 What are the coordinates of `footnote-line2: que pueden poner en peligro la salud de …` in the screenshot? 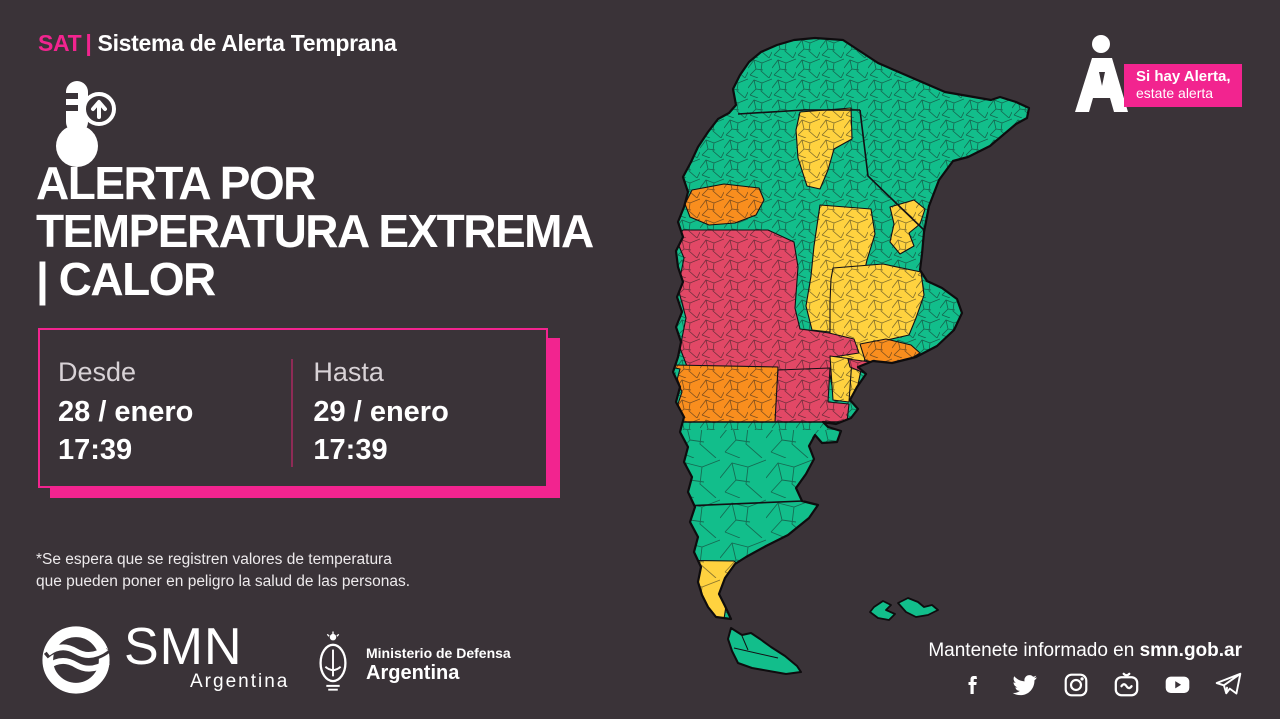 It's located at (223, 581).